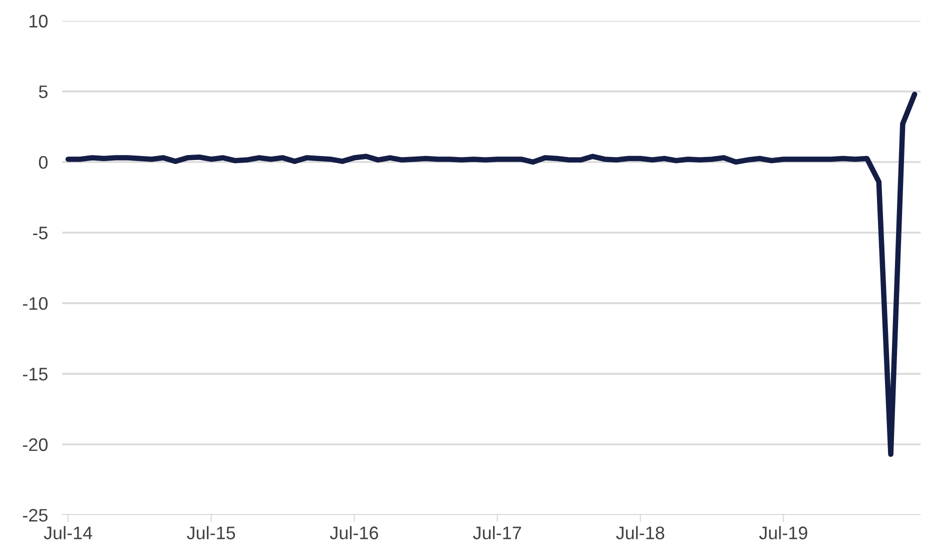 This screenshot has height=549, width=928. Describe the element at coordinates (40, 233) in the screenshot. I see `y-tick-label: -5` at that location.